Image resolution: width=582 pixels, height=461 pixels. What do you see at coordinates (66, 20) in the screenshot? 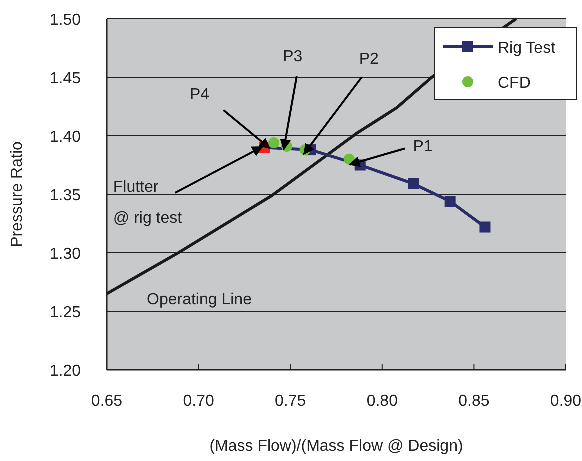
I see `y-tick-label: 1.50` at bounding box center [66, 20].